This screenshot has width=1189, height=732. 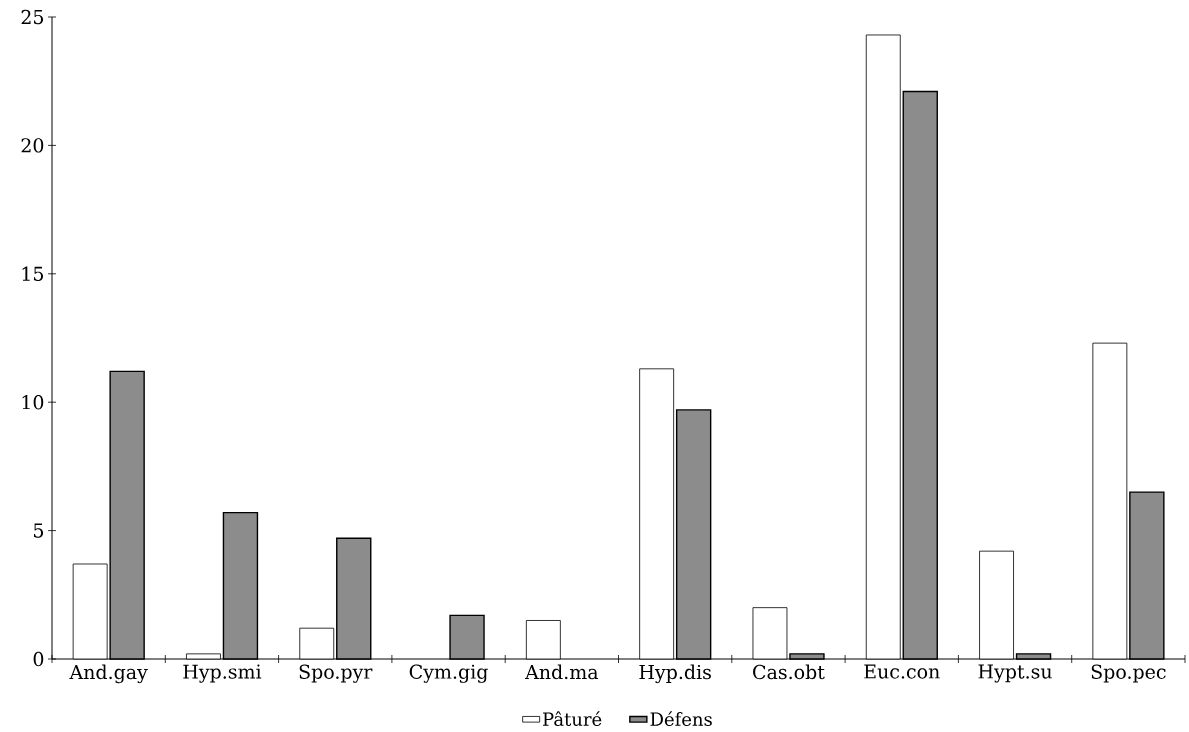 What do you see at coordinates (681, 718) in the screenshot?
I see `legend-label: Défens` at bounding box center [681, 718].